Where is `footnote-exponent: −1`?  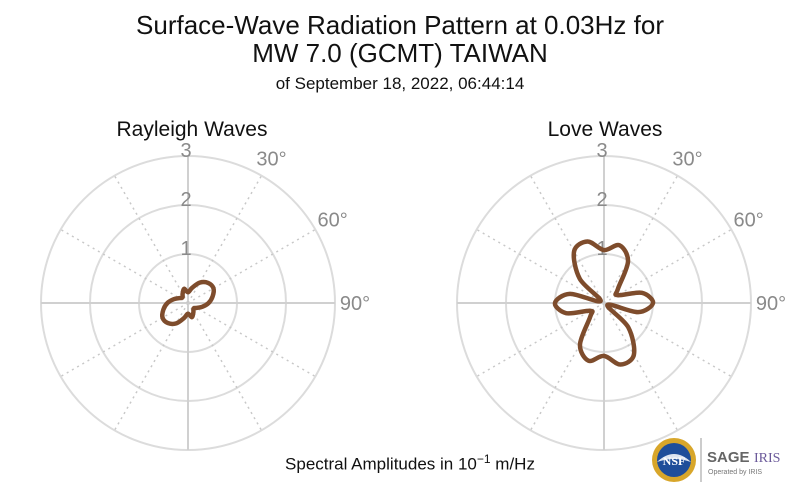 footnote-exponent: −1 is located at coordinates (483, 459).